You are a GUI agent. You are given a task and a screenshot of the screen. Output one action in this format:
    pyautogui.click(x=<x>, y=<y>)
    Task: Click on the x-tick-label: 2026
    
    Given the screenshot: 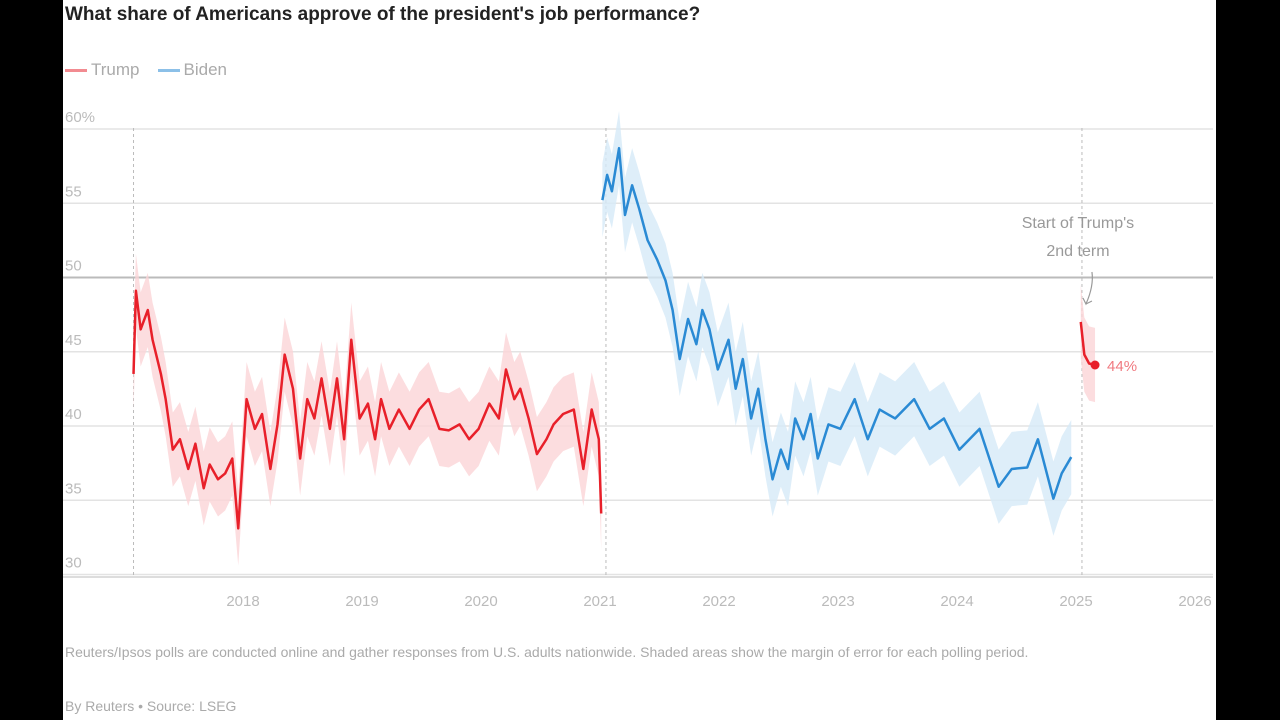 What is the action you would take?
    pyautogui.click(x=1194, y=601)
    